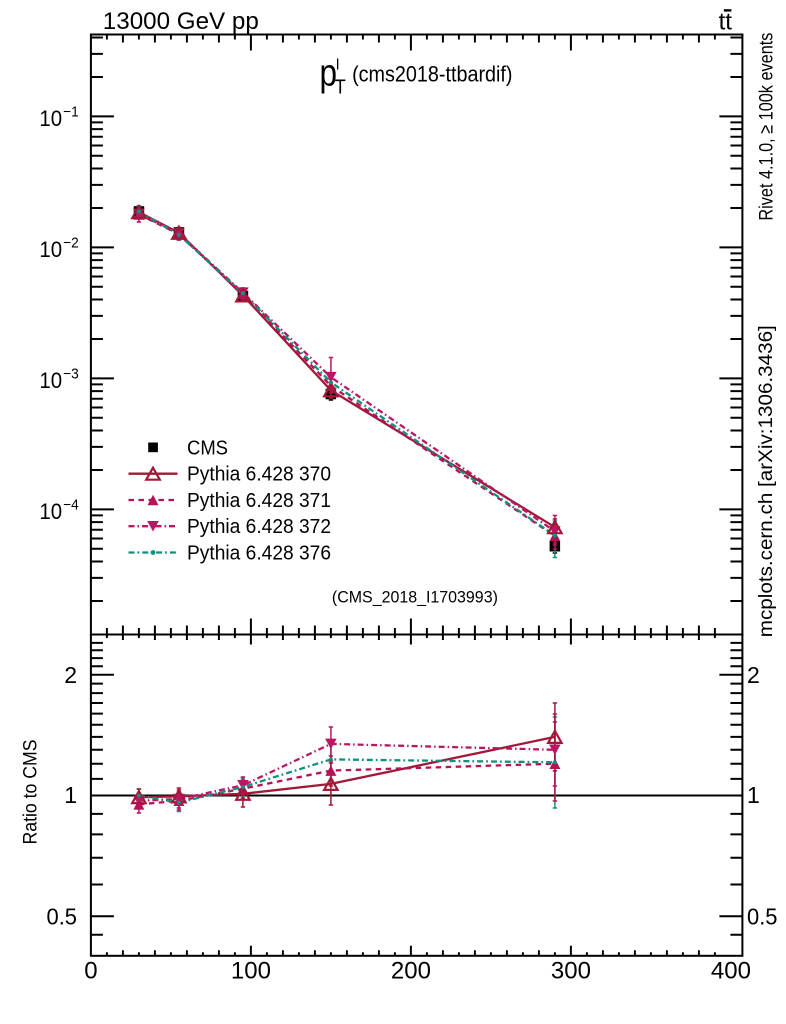  What do you see at coordinates (181, 21) in the screenshot?
I see `svg-text: 13000 GeV pp` at bounding box center [181, 21].